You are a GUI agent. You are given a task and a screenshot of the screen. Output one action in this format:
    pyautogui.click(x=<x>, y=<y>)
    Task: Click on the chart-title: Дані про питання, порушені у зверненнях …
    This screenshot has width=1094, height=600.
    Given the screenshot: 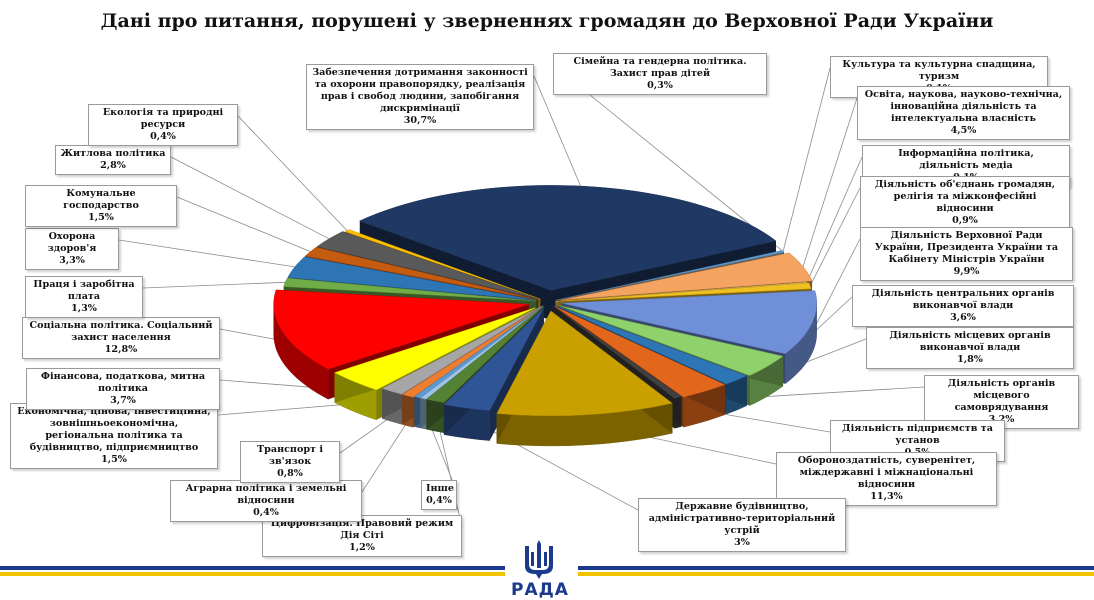 What is the action you would take?
    pyautogui.click(x=547, y=21)
    